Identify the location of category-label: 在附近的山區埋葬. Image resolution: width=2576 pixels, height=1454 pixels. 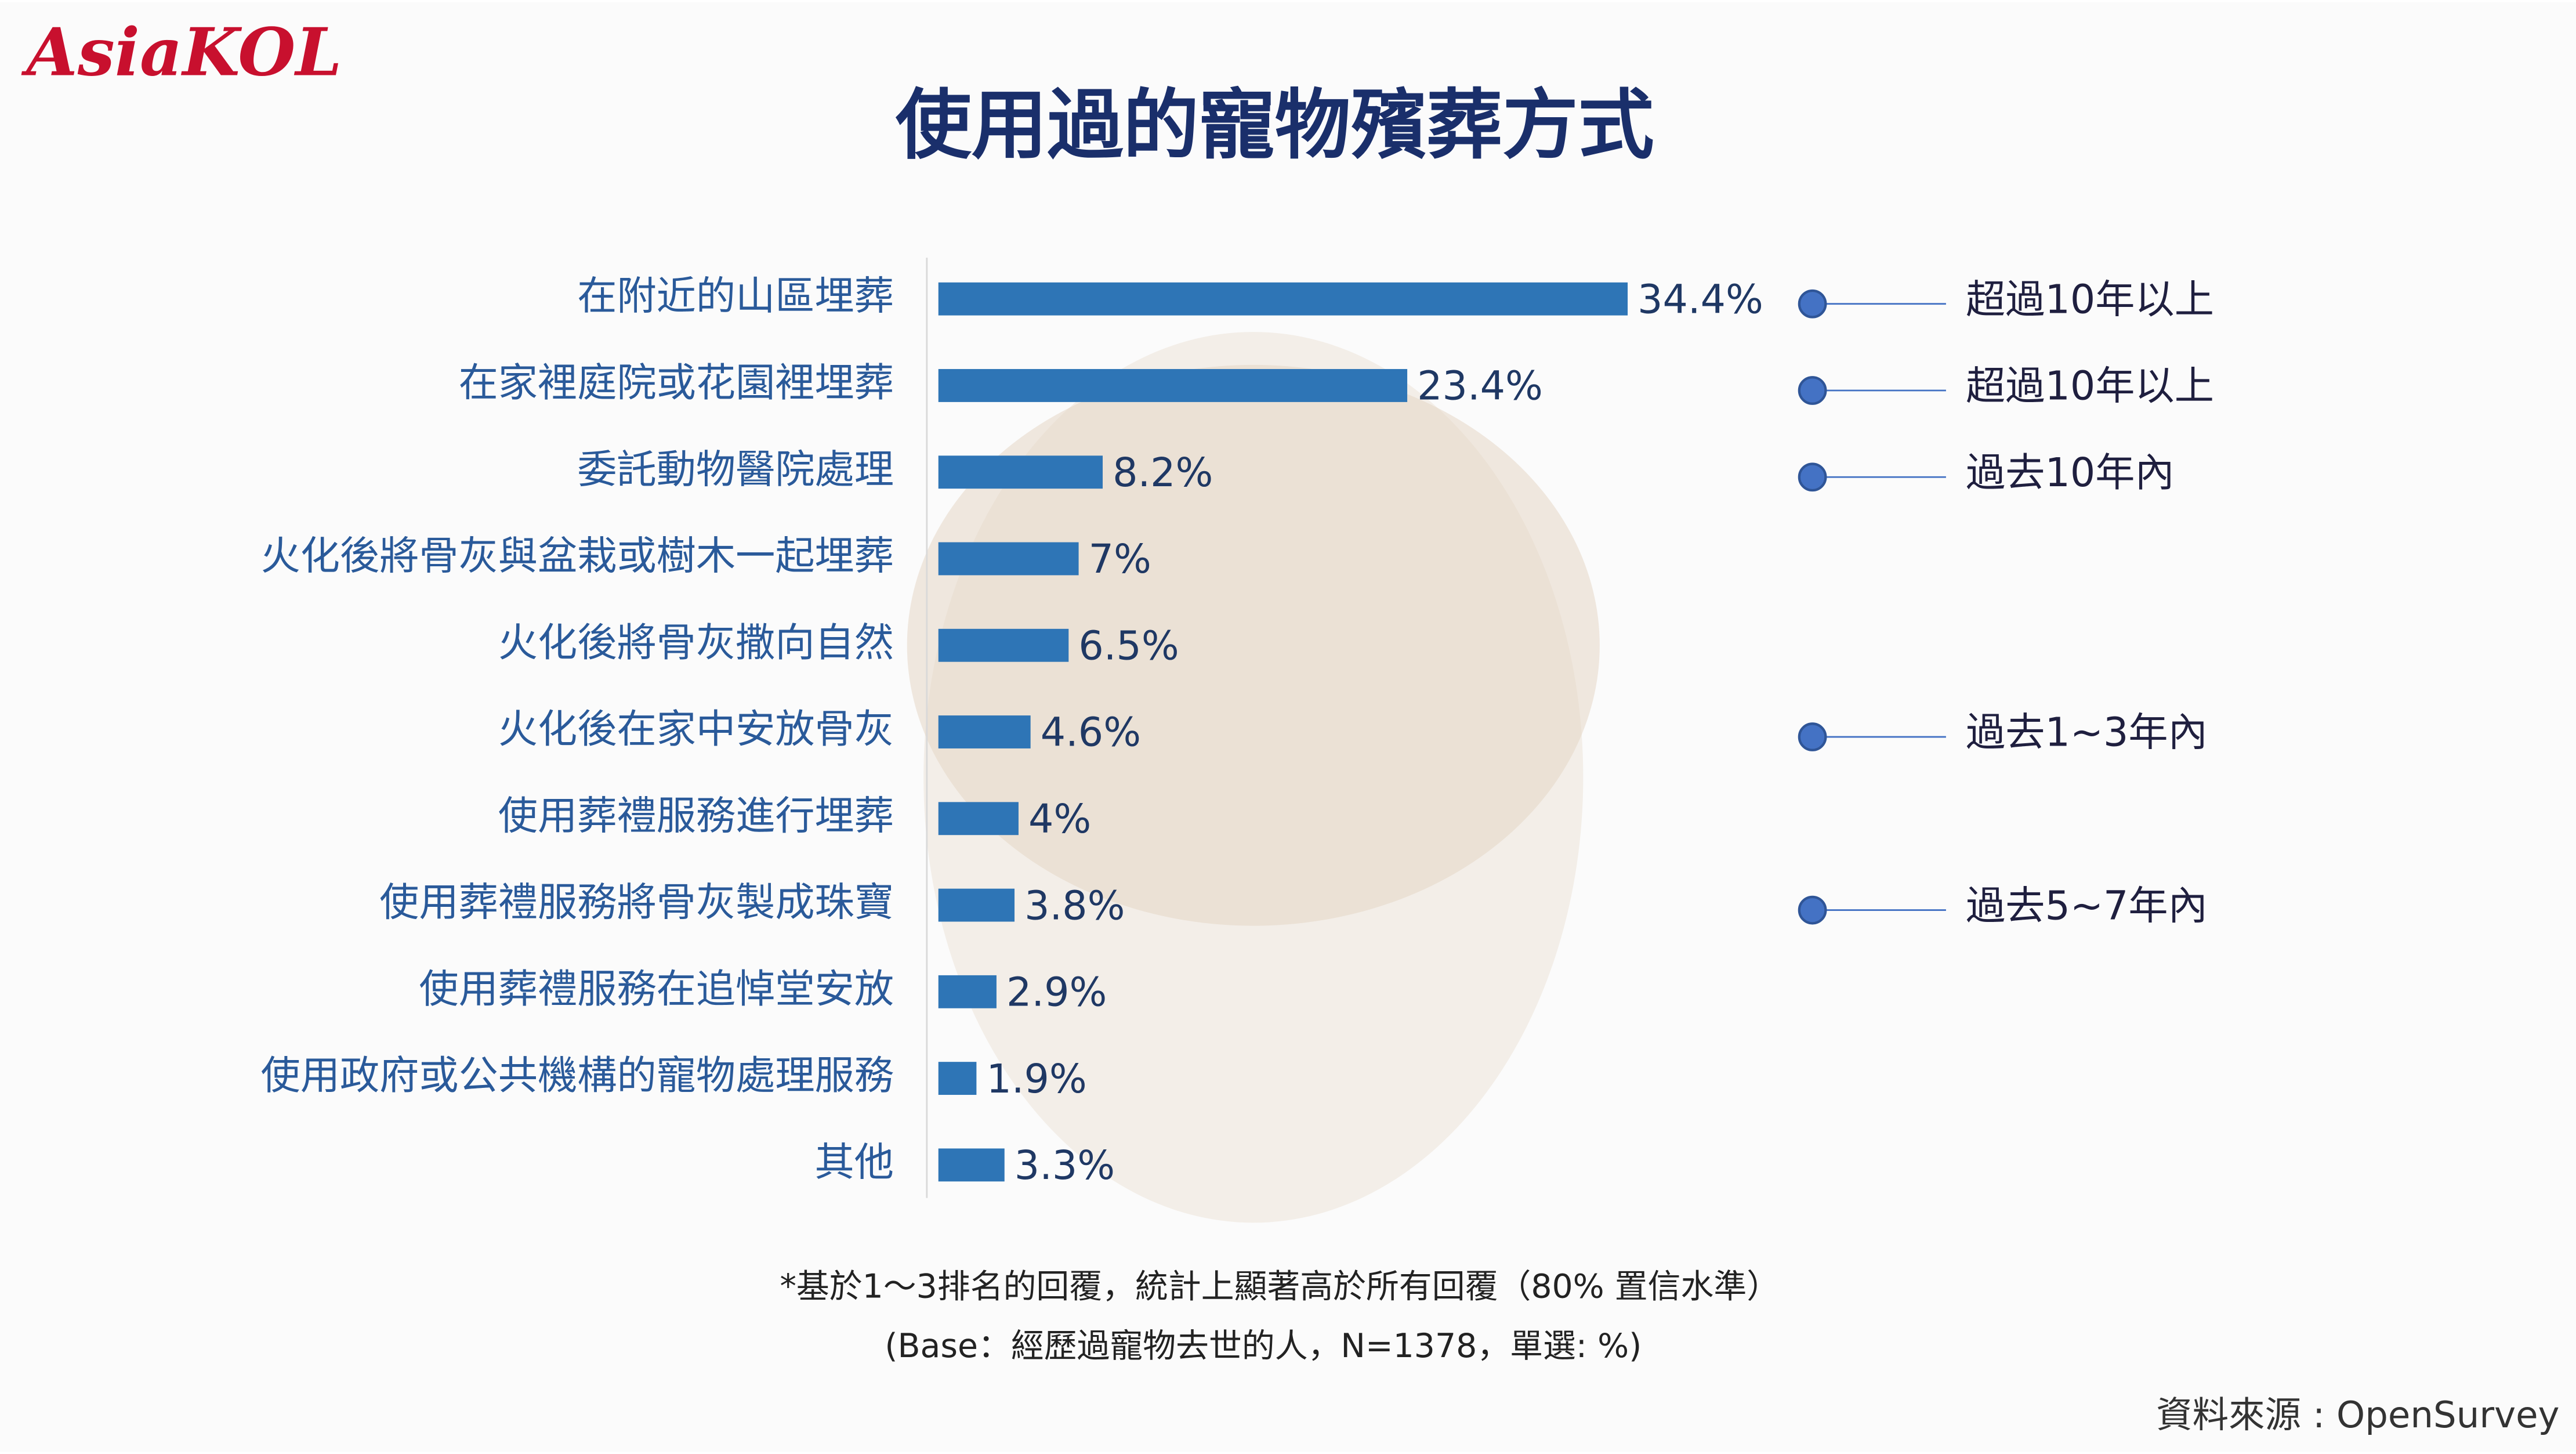
(736, 297).